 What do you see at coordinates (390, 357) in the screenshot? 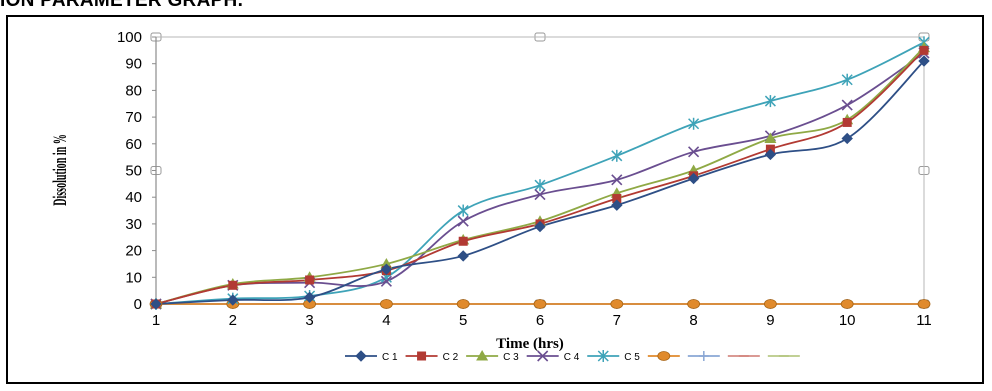
I see `legend-label-1: C 1` at bounding box center [390, 357].